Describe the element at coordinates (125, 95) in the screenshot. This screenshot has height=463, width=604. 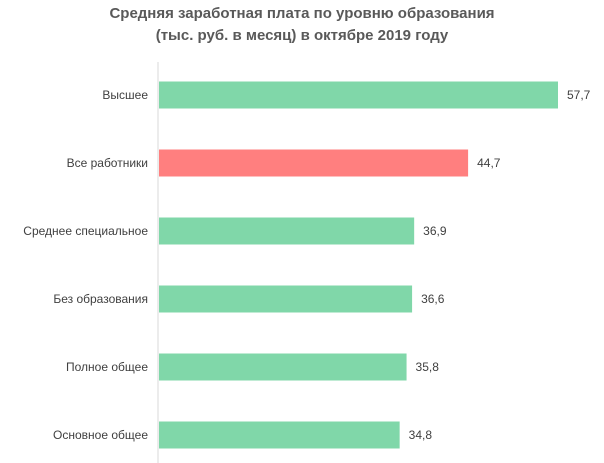
I see `category-label-0: Высшее` at that location.